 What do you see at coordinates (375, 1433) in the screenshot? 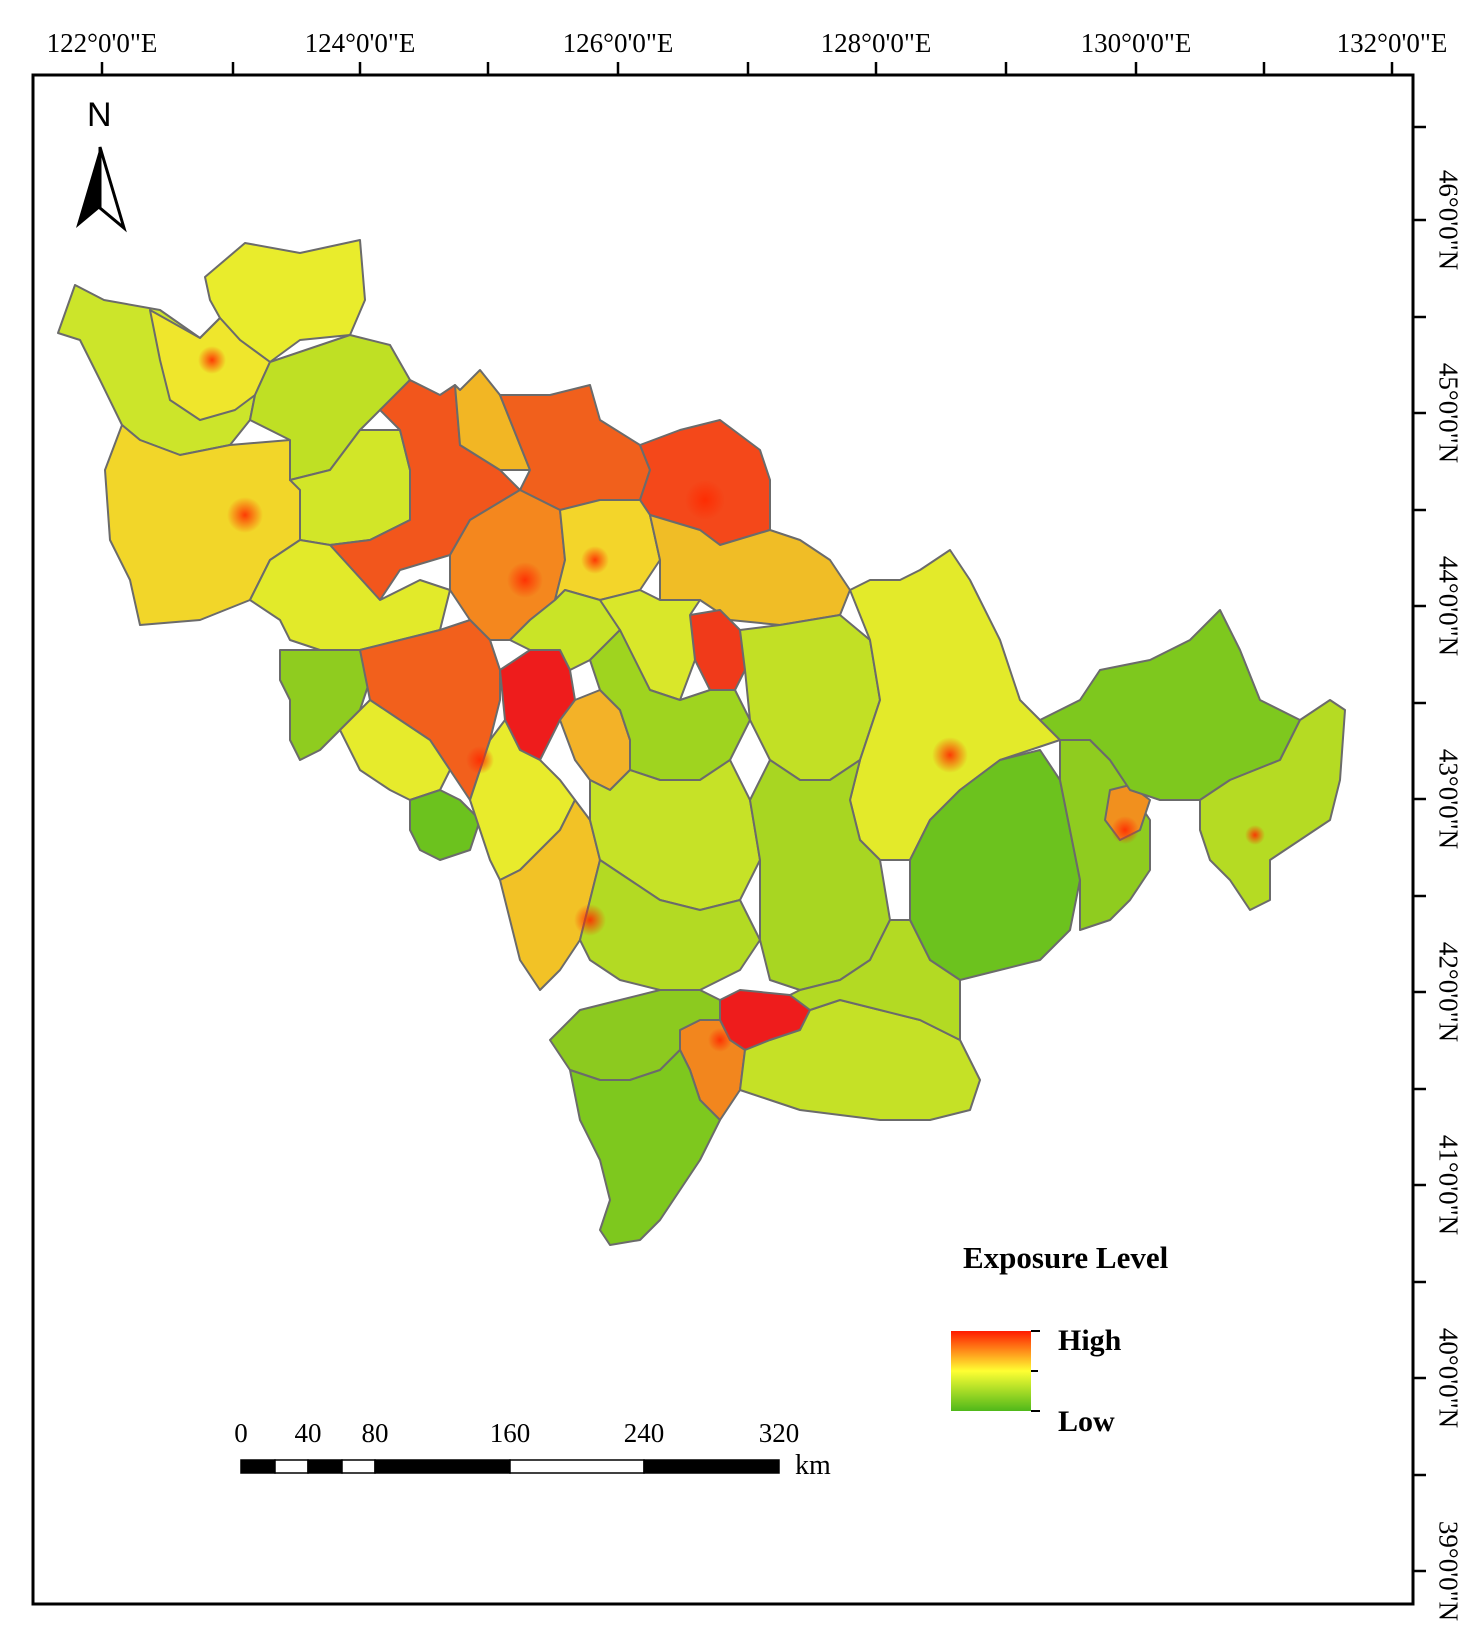
I see `scale-tick-80: 80` at bounding box center [375, 1433].